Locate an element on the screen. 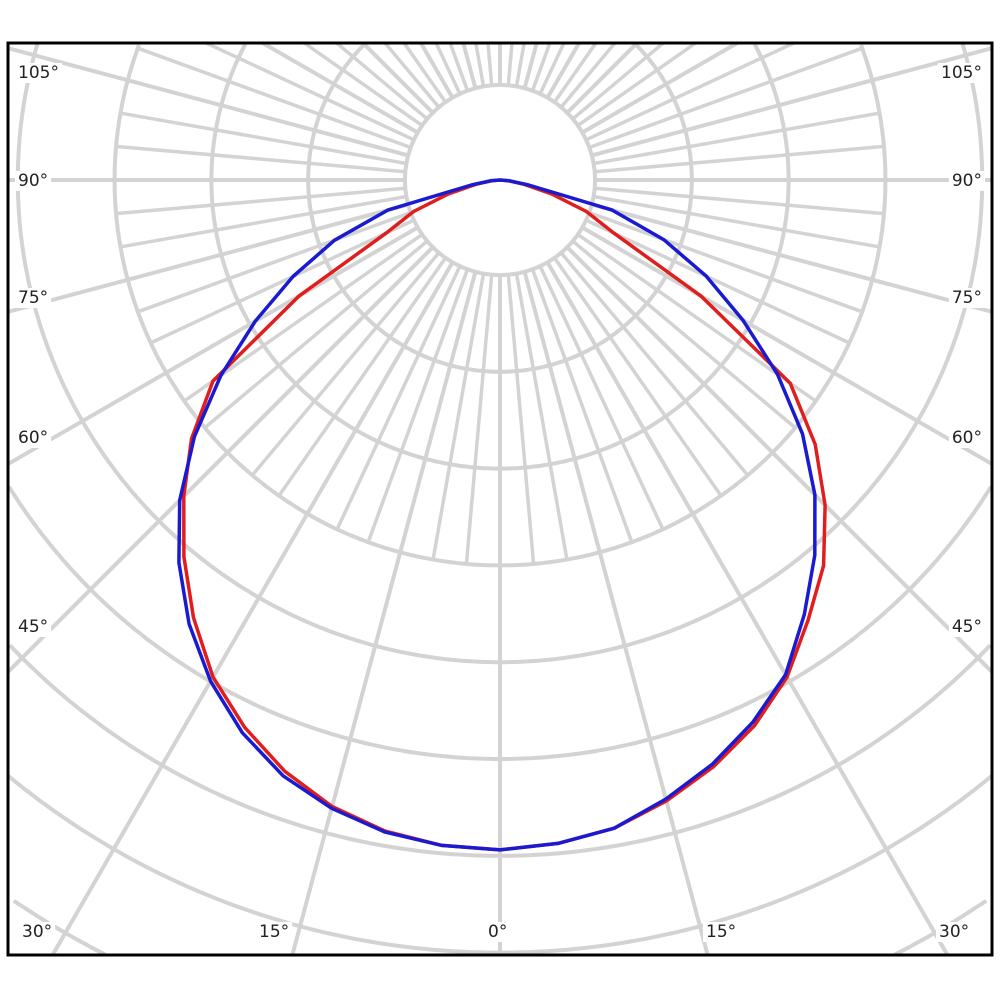 This screenshot has width=1000, height=1000. label-right-45: 45° is located at coordinates (967, 627).